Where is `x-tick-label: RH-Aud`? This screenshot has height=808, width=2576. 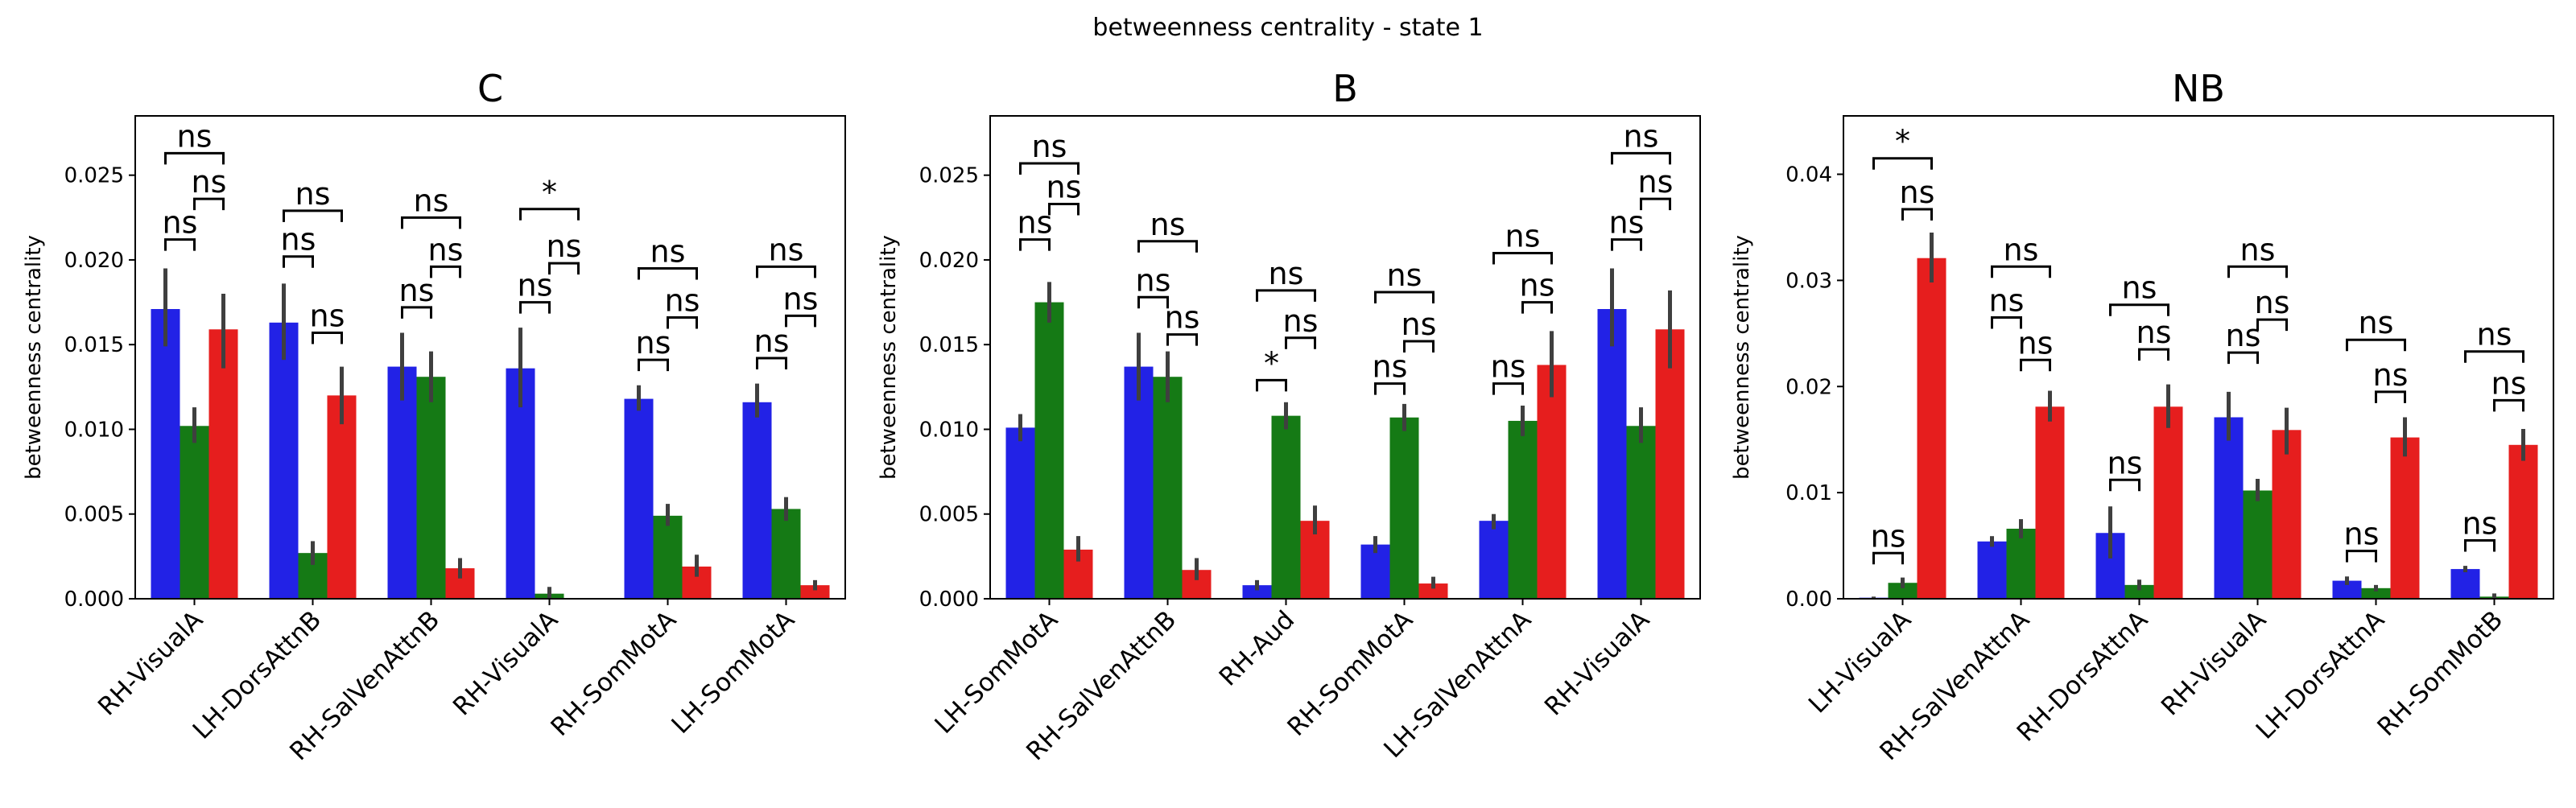
x-tick-label: RH-Aud is located at coordinates (1257, 648).